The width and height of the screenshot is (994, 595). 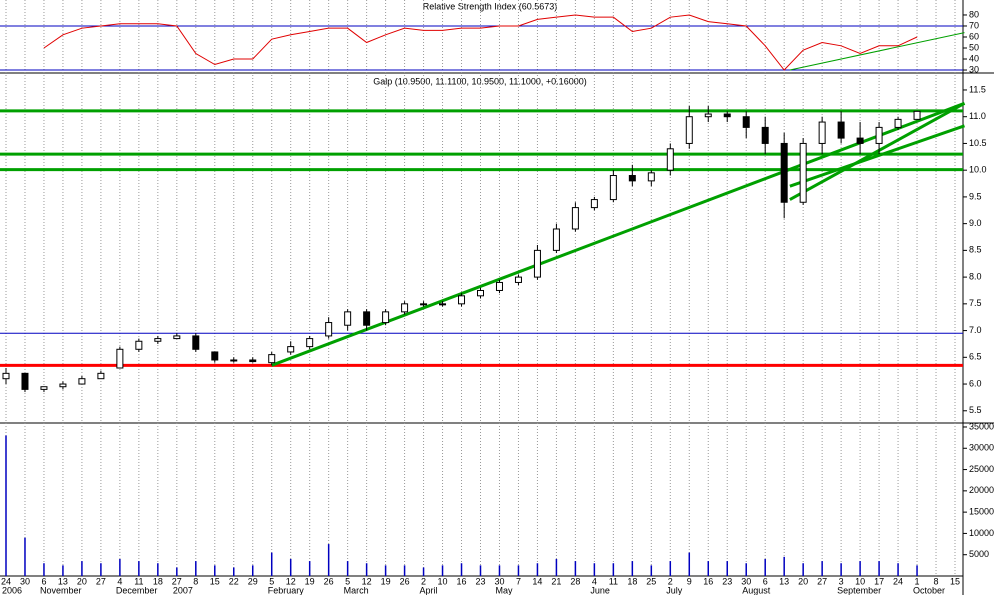 What do you see at coordinates (822, 581) in the screenshot?
I see `x-tick-label: 27` at bounding box center [822, 581].